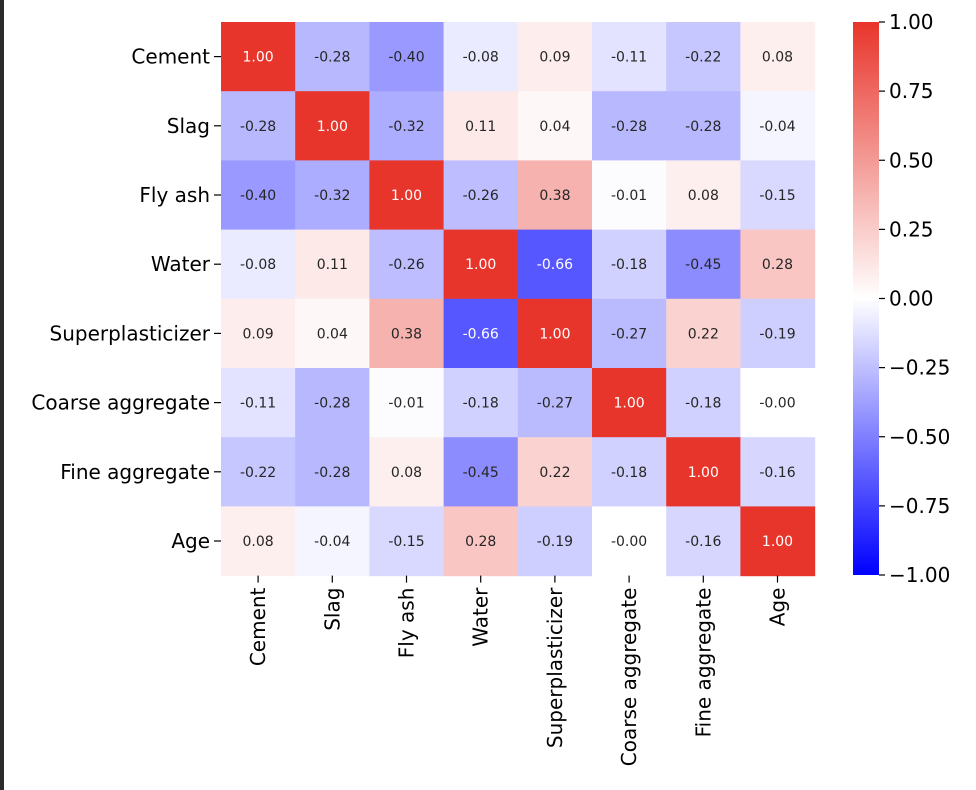  I want to click on cell-label-fly-ash-cement: -0.40, so click(258, 196).